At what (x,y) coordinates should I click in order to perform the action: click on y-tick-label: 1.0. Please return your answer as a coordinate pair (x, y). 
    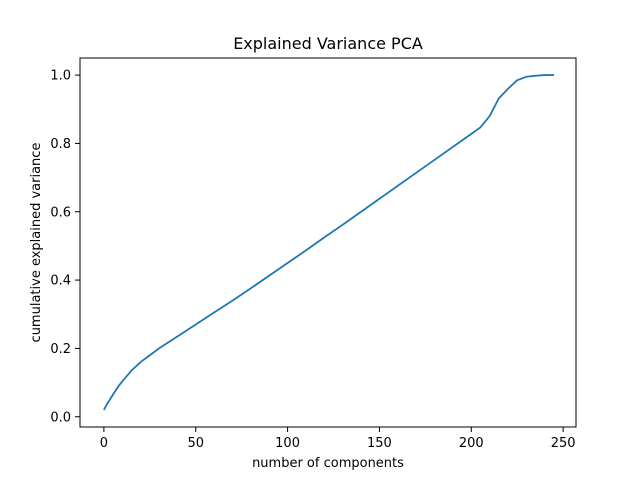
    Looking at the image, I should click on (60, 76).